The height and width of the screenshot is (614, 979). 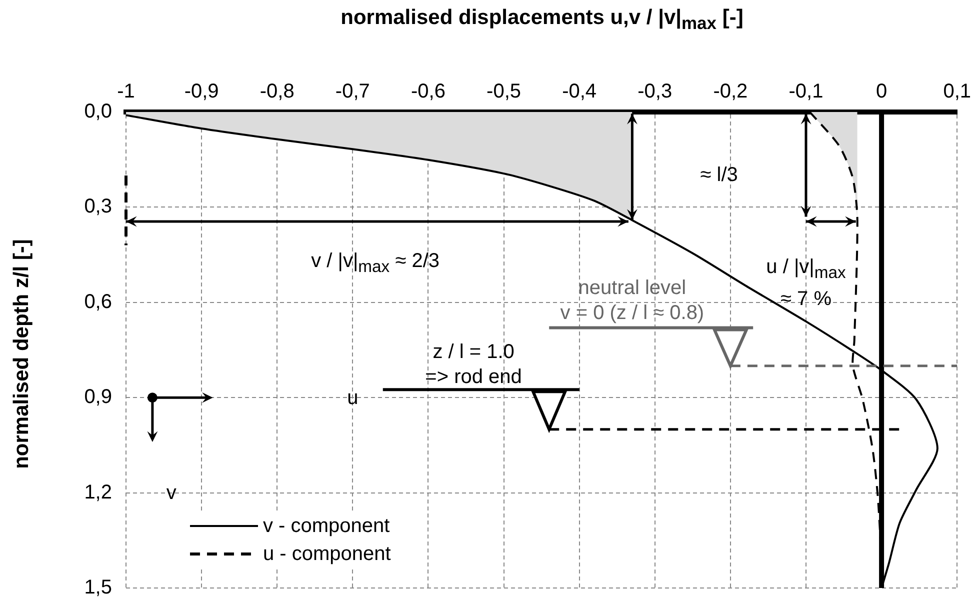 I want to click on x-tick-label: -0,7, so click(x=352, y=91).